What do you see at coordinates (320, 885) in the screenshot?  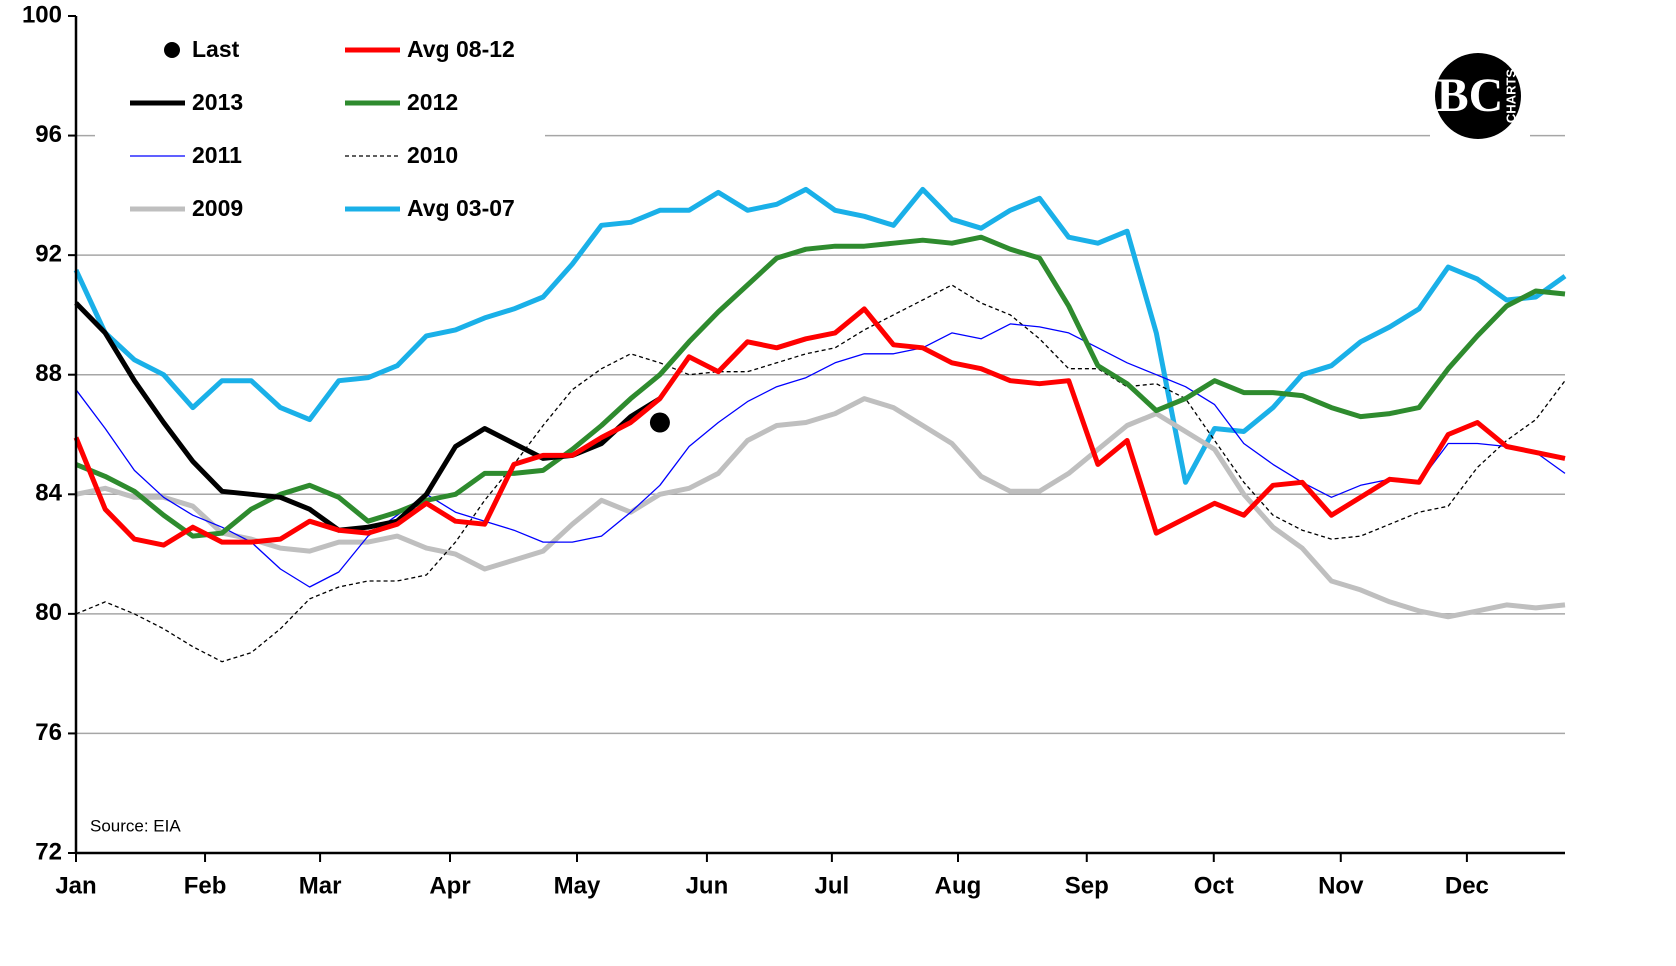 I see `x-tick-label: Mar` at bounding box center [320, 885].